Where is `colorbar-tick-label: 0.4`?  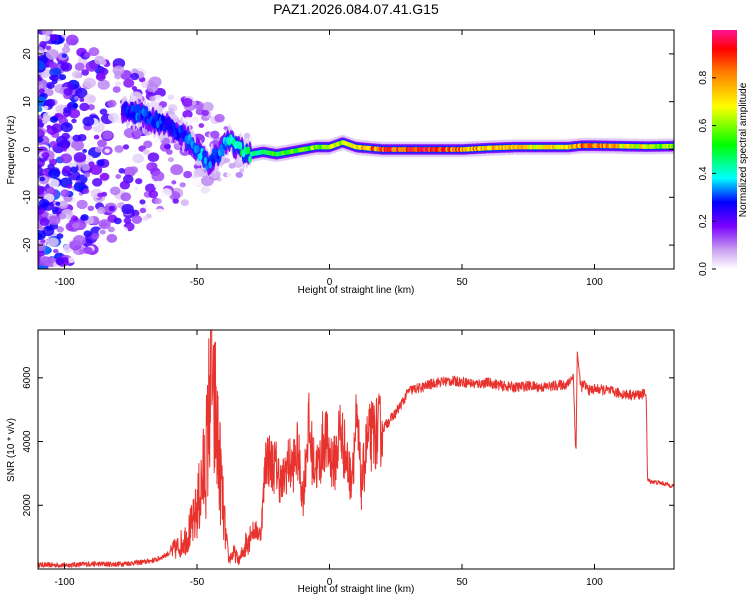 colorbar-tick-label: 0.4 is located at coordinates (703, 173).